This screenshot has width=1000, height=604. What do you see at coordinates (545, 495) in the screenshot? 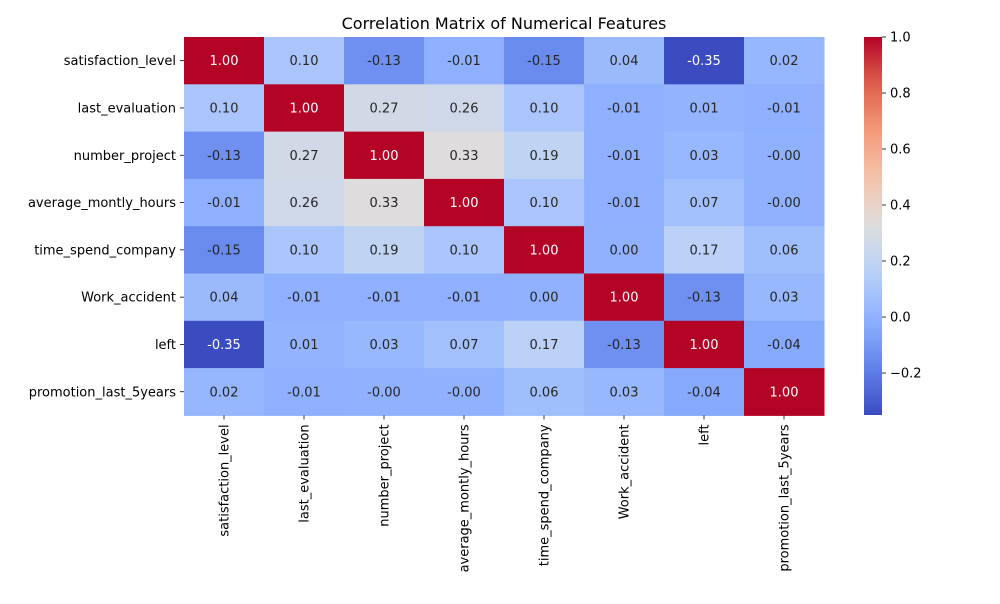
I see `x-tick-label: time_spend_company` at bounding box center [545, 495].